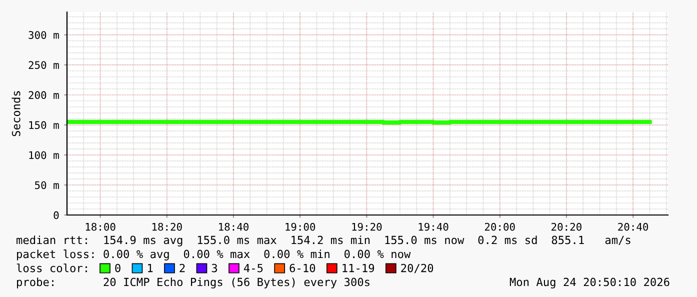 The width and height of the screenshot is (697, 297). Describe the element at coordinates (301, 226) in the screenshot. I see `x-tick-label: 19:00` at that location.